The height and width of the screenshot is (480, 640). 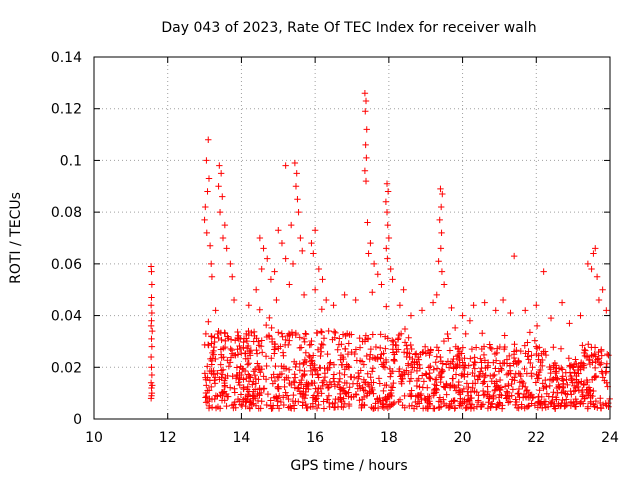 I want to click on x-tick-label: 18, so click(x=389, y=438).